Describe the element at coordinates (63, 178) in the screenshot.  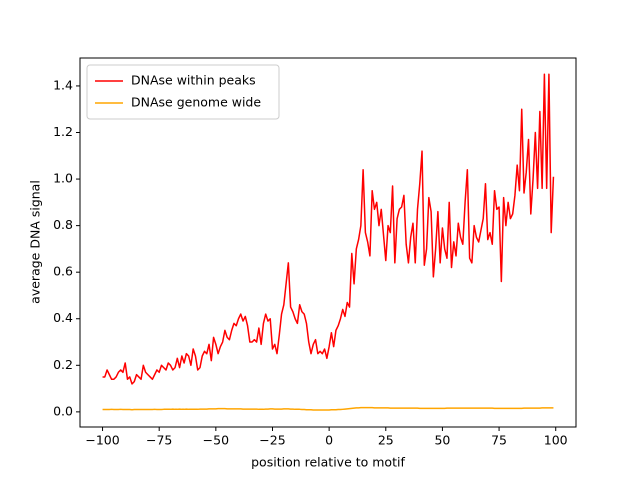
I see `y-tick-label: 1.0` at that location.